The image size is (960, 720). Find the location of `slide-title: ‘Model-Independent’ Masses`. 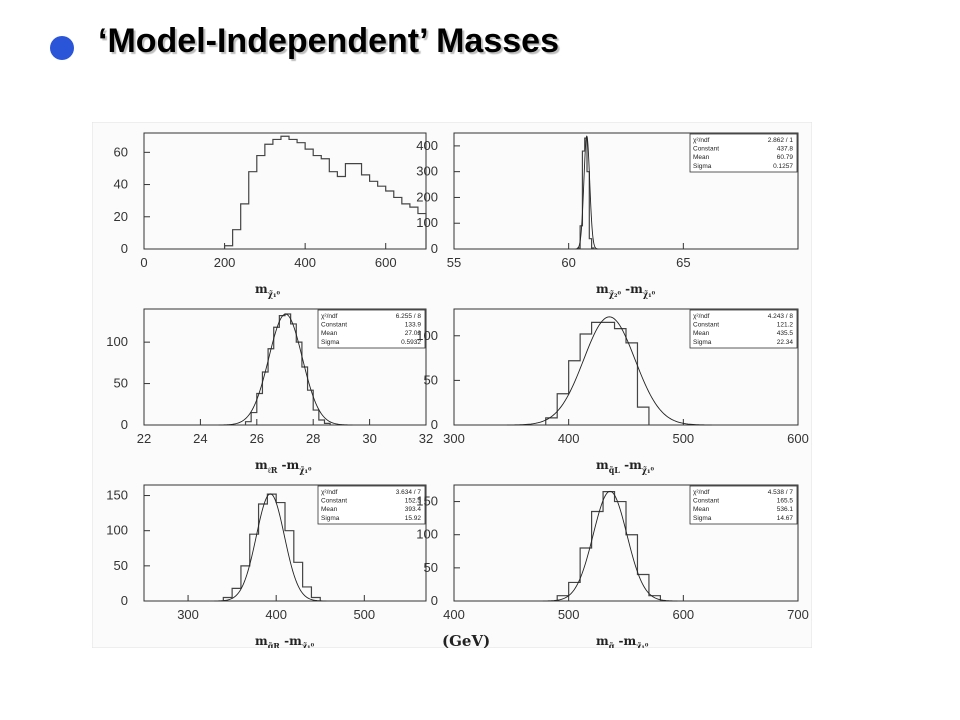

slide-title: ‘Model-Independent’ Masses is located at coordinates (328, 41).